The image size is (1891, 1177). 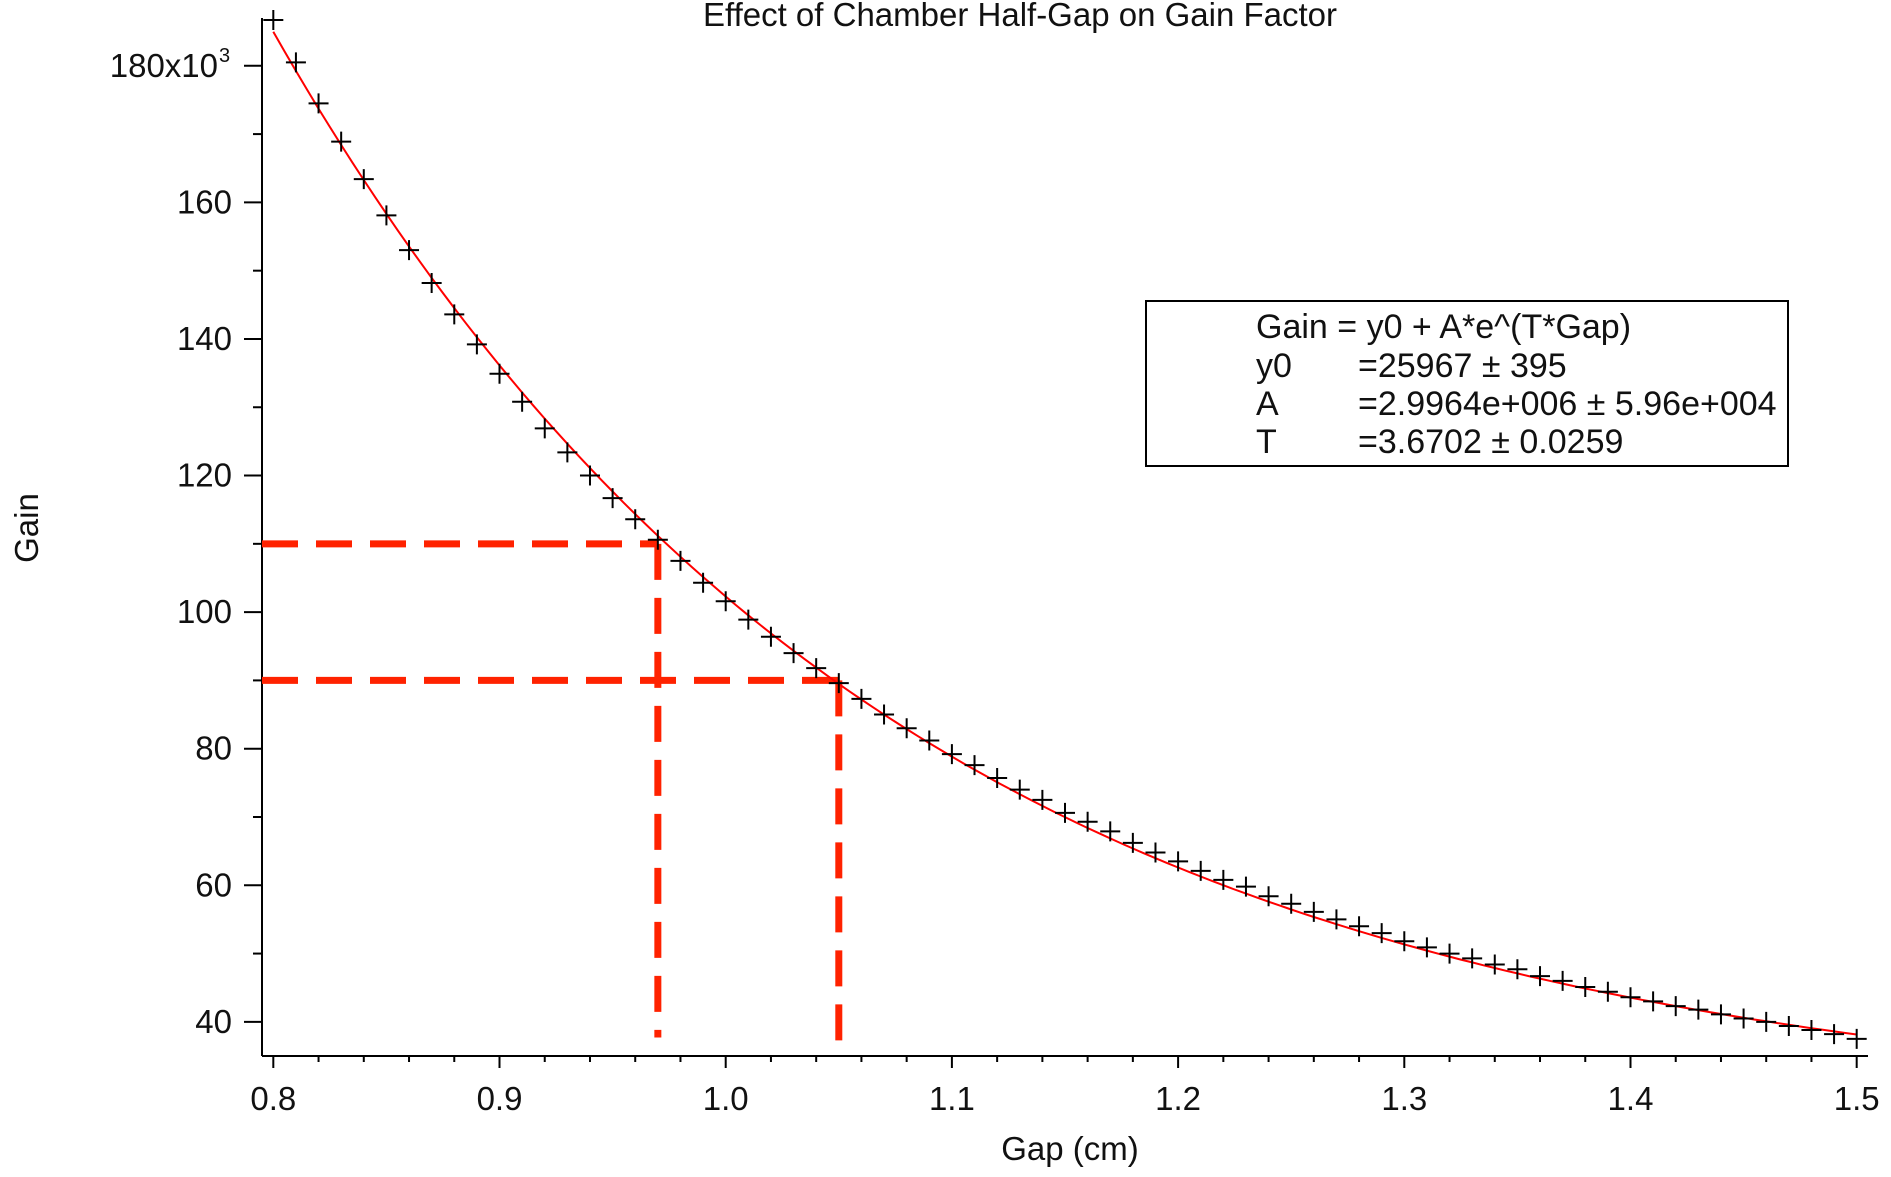 What do you see at coordinates (952, 1098) in the screenshot?
I see `x-tick-label: 1.1` at bounding box center [952, 1098].